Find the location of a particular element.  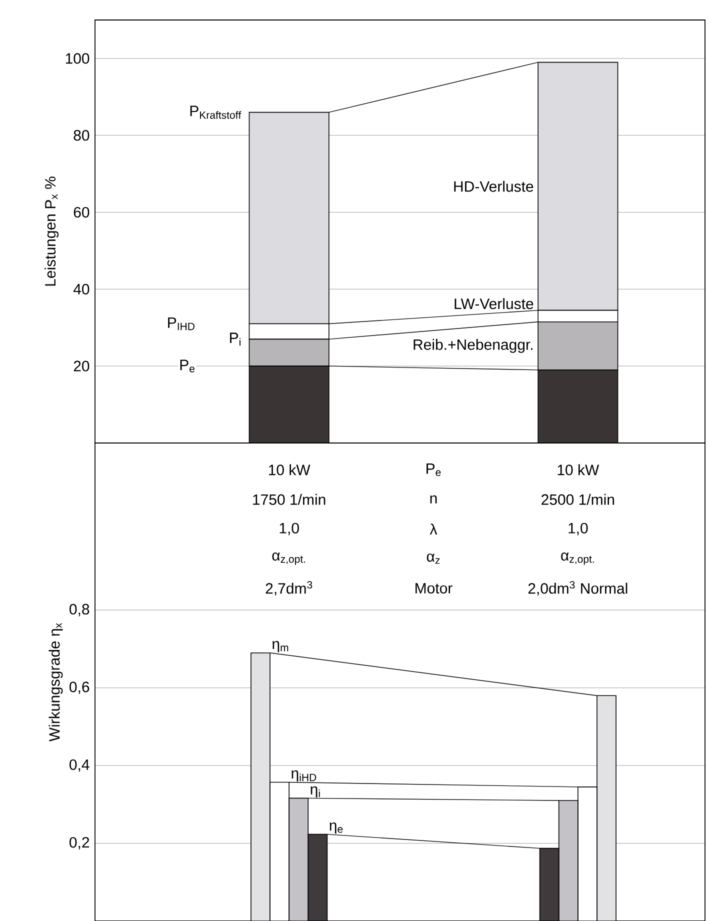

annotation: λ is located at coordinates (434, 529).